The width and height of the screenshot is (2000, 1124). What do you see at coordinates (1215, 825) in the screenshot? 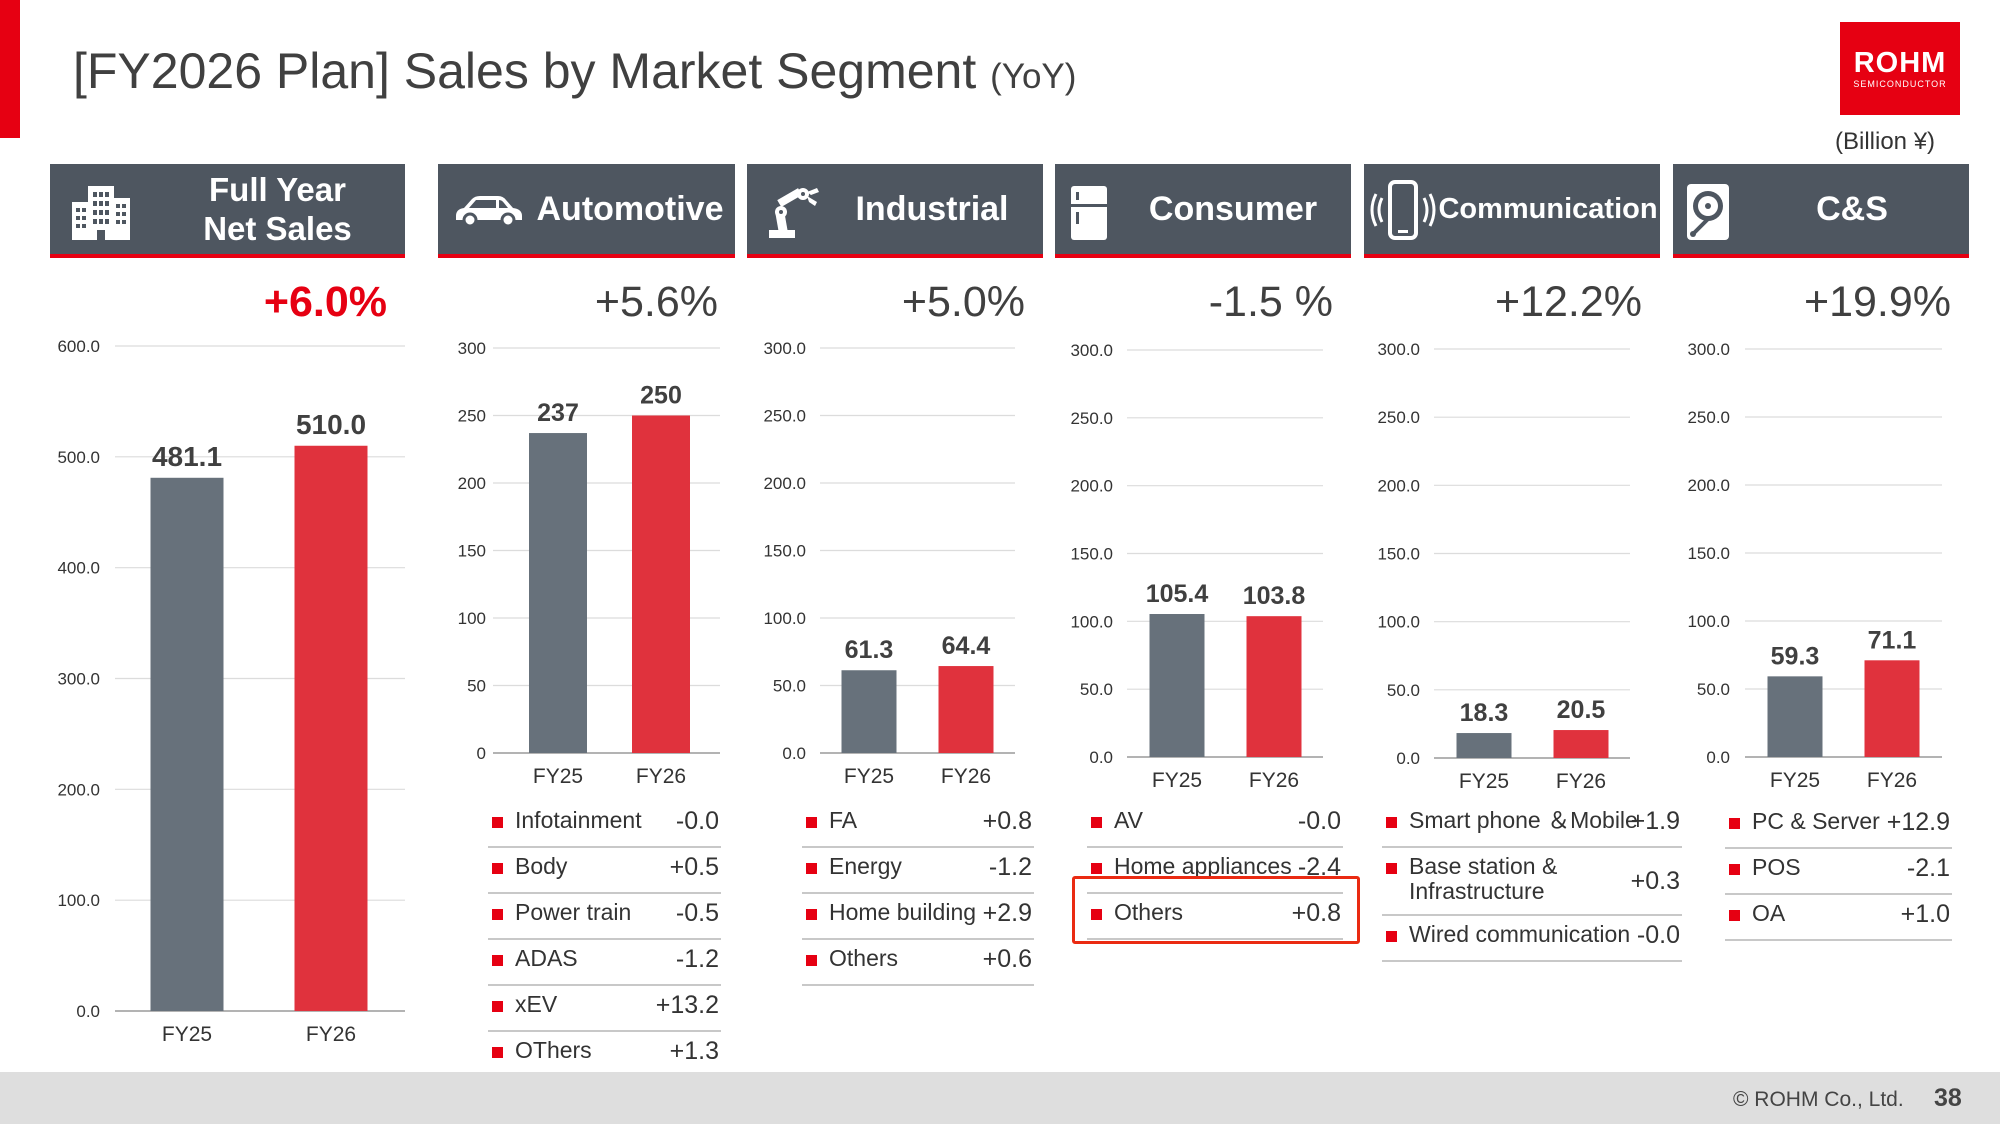
I see `breakdown-row: AV-0.0` at bounding box center [1215, 825].